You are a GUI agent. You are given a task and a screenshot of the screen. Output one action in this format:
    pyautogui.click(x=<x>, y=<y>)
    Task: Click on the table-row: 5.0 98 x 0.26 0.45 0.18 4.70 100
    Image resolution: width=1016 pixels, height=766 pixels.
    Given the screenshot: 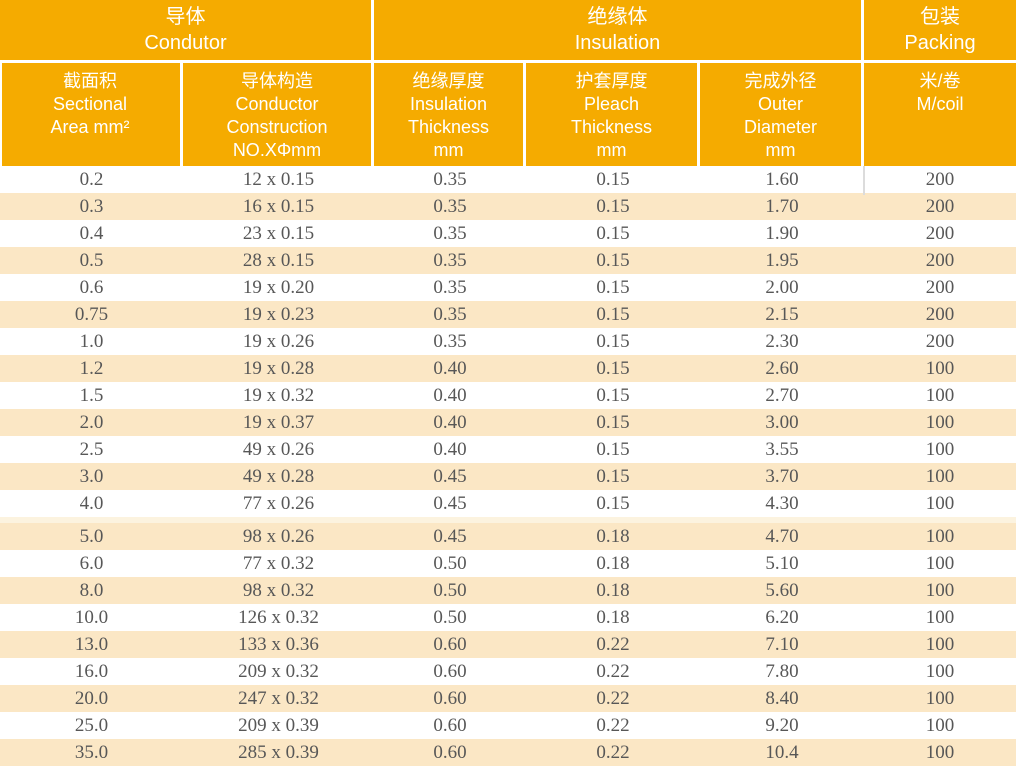 What is the action you would take?
    pyautogui.click(x=508, y=536)
    